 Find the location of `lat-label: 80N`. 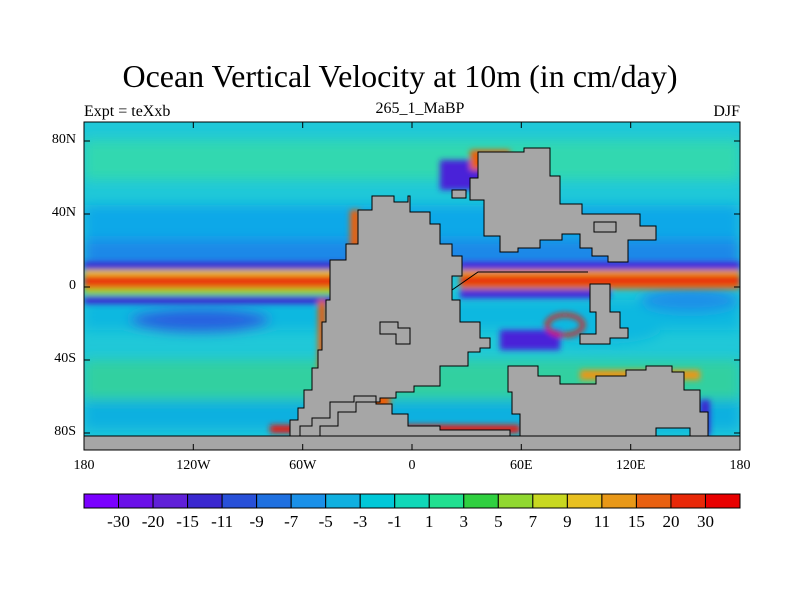

lat-label: 80N is located at coordinates (63, 139).